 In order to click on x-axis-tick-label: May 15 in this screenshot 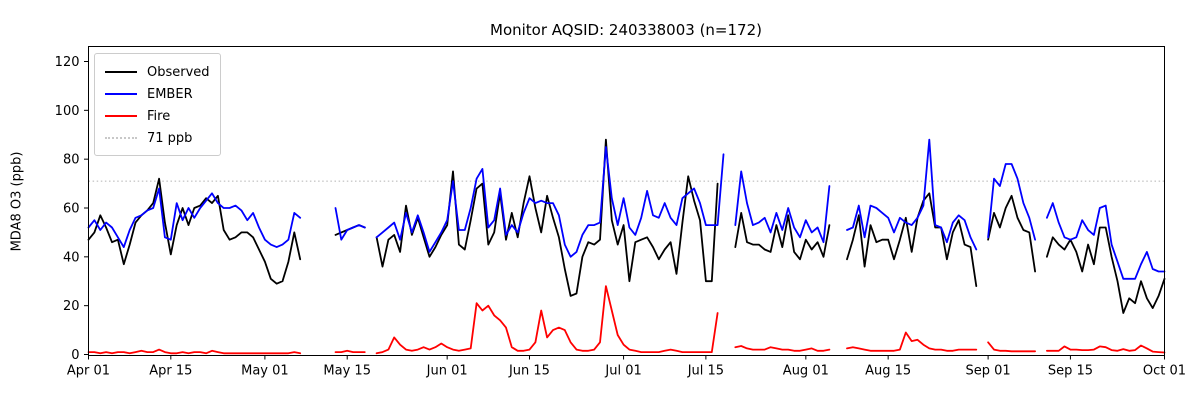, I will do `click(347, 371)`.